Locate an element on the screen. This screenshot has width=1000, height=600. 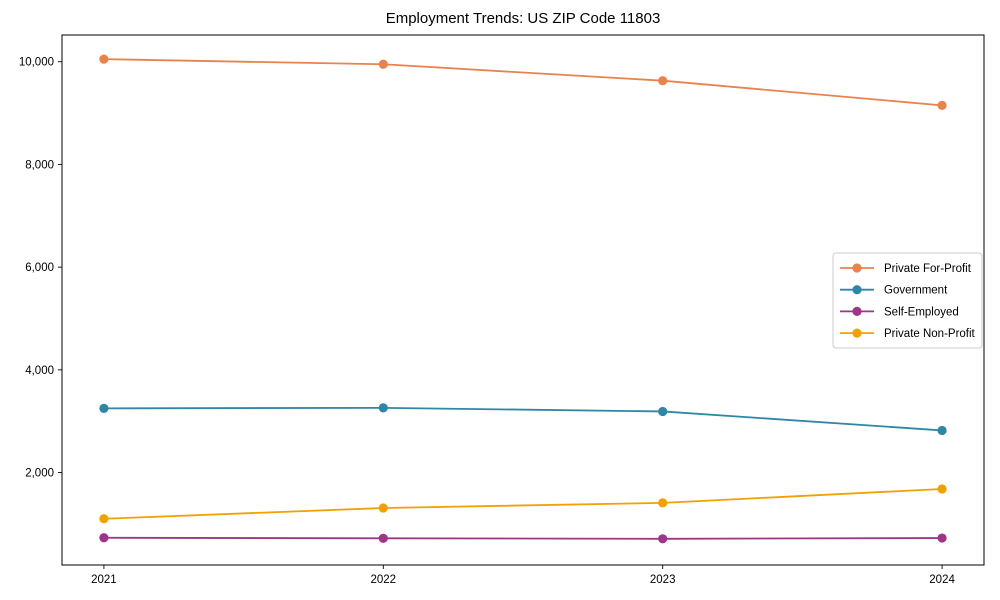
x-tick-label: 2022 is located at coordinates (384, 580).